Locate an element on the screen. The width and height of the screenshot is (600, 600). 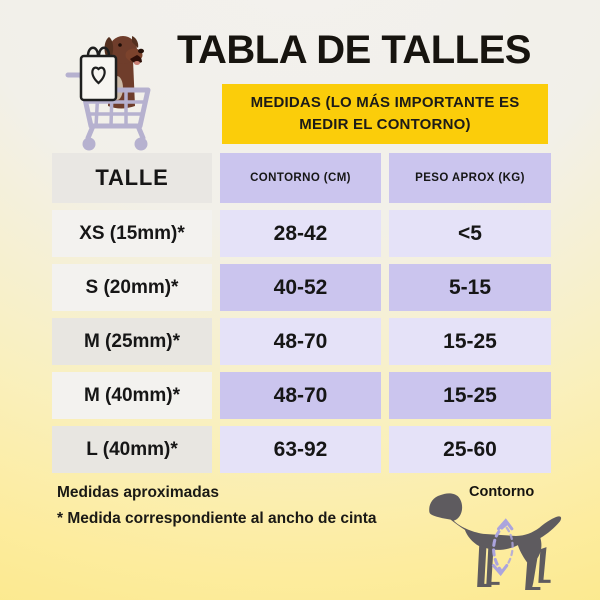
table-cell-contorno-xs: 28-42 is located at coordinates (300, 233).